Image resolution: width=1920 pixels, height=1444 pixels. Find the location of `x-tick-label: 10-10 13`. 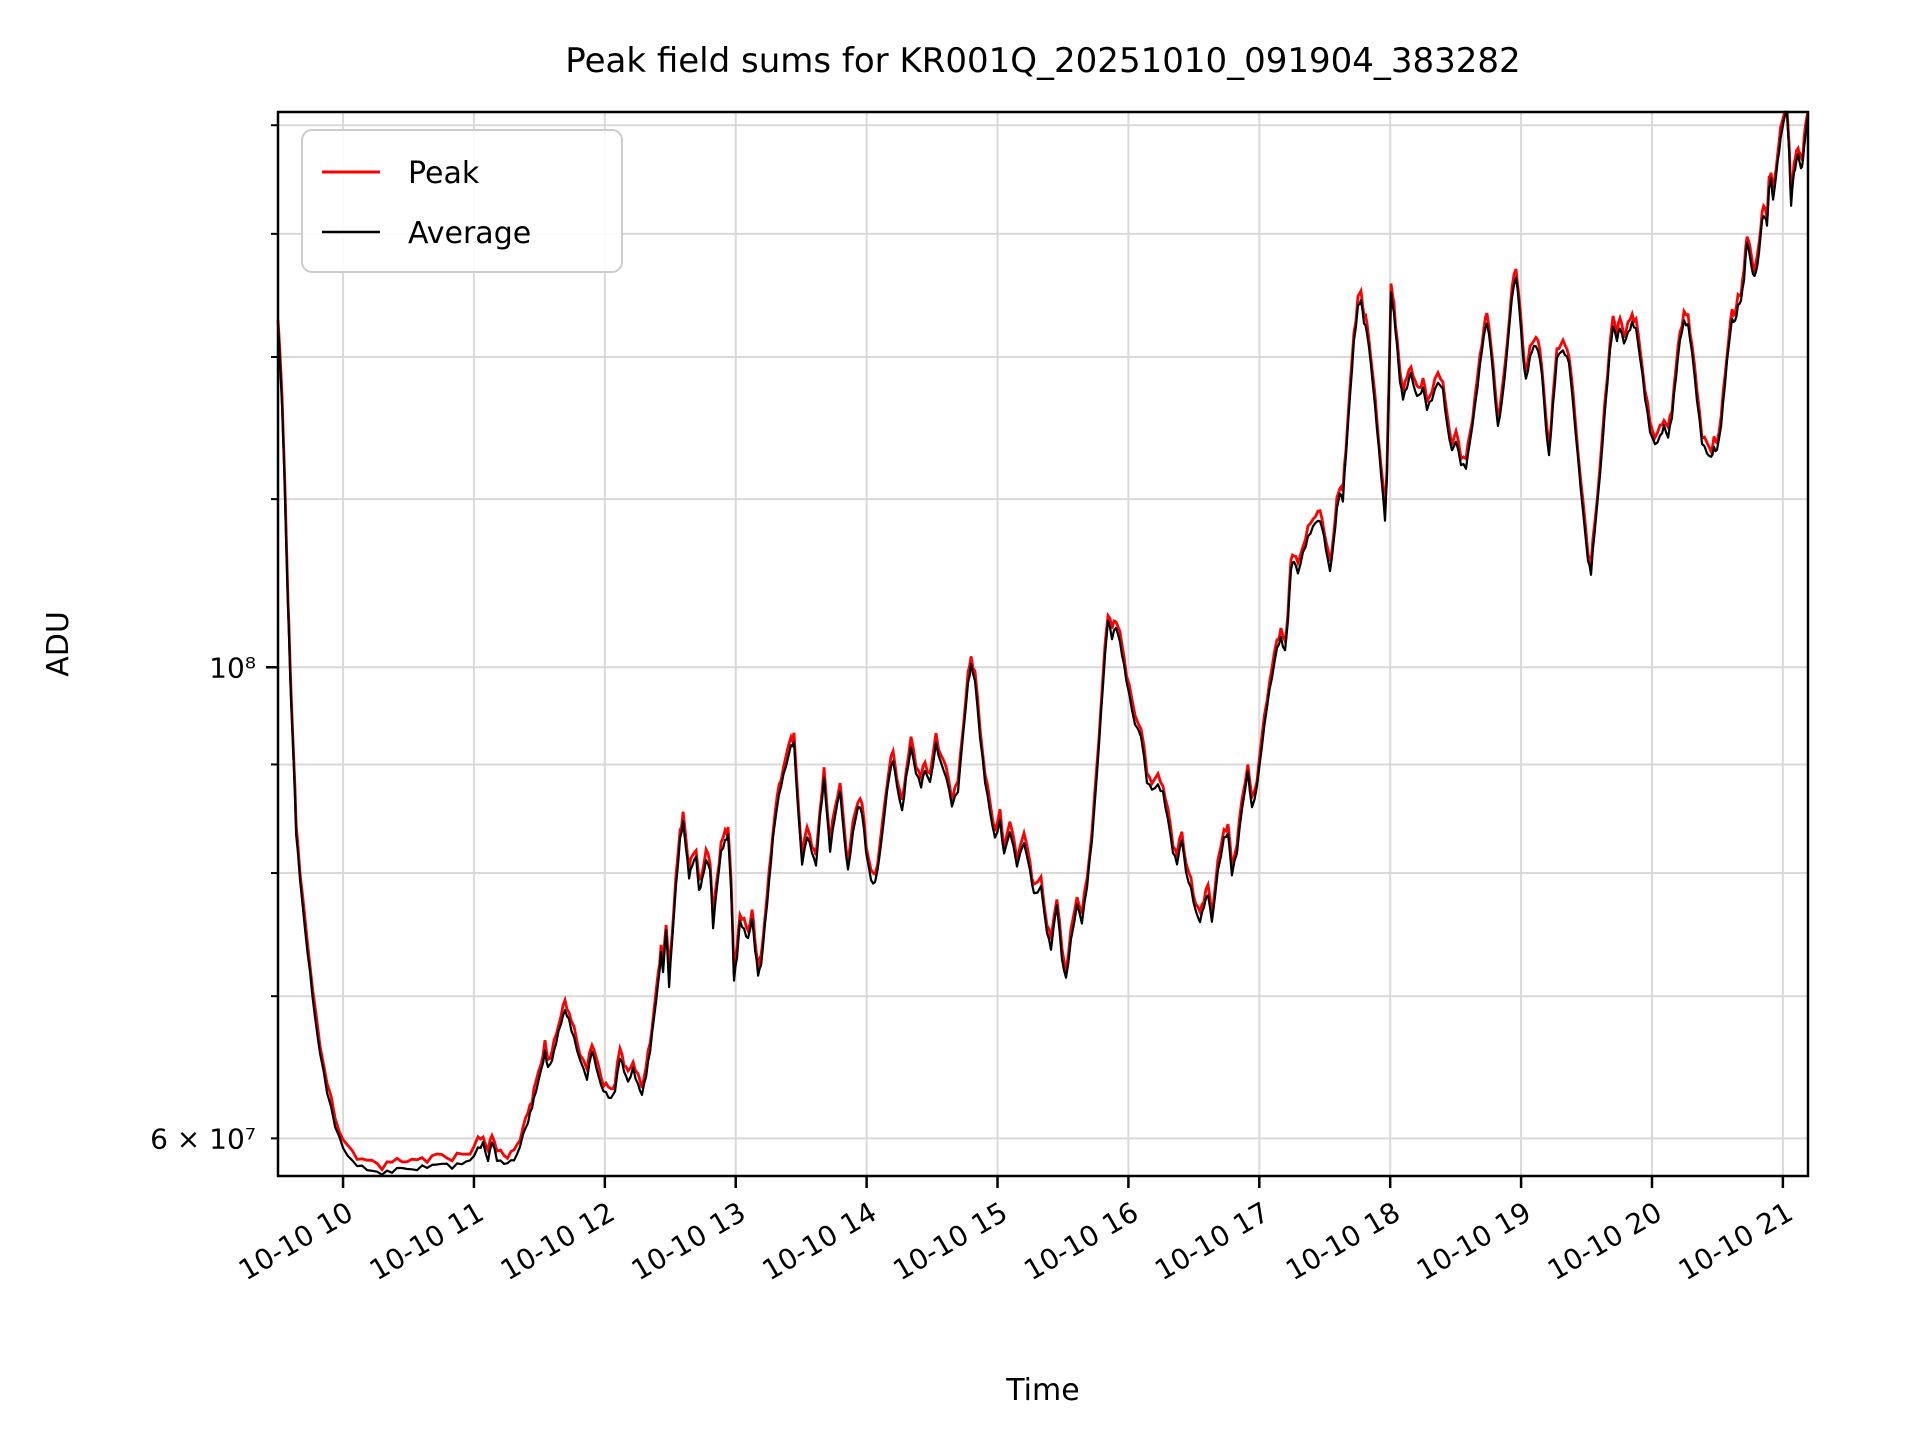

x-tick-label: 10-10 13 is located at coordinates (689, 1241).